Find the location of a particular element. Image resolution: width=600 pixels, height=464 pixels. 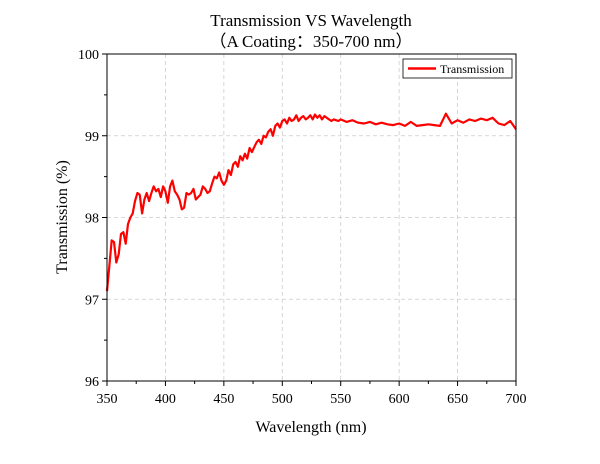

legend-label: Transmission is located at coordinates (472, 69).